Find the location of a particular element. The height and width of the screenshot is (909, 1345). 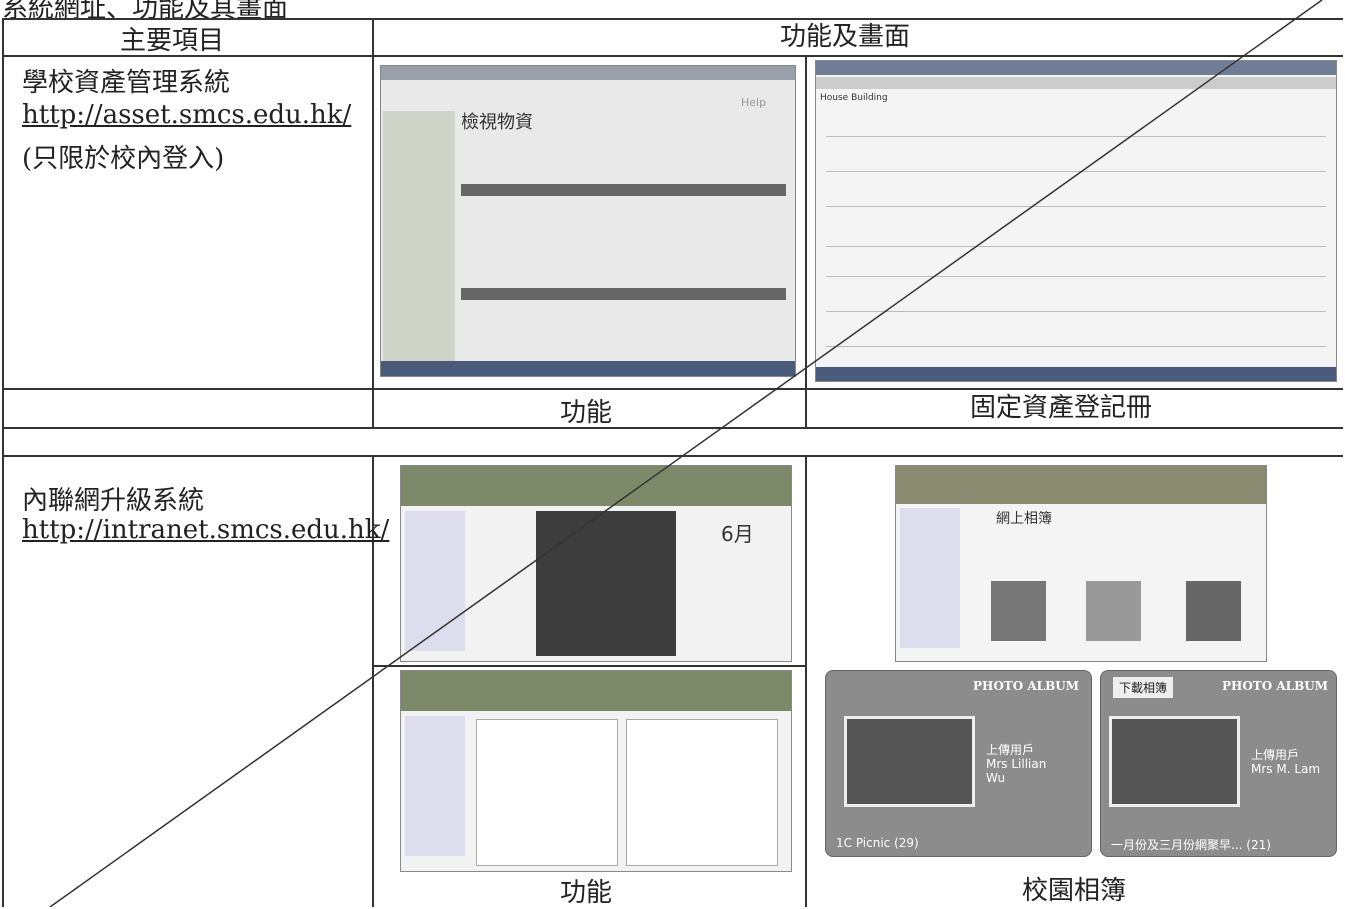

video-panel is located at coordinates (606, 583).